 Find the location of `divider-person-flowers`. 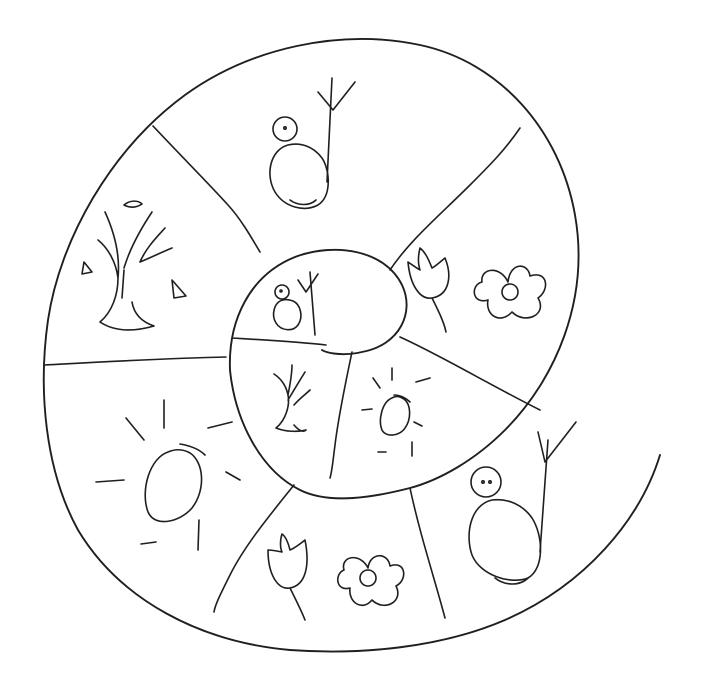

divider-person-flowers is located at coordinates (455, 199).